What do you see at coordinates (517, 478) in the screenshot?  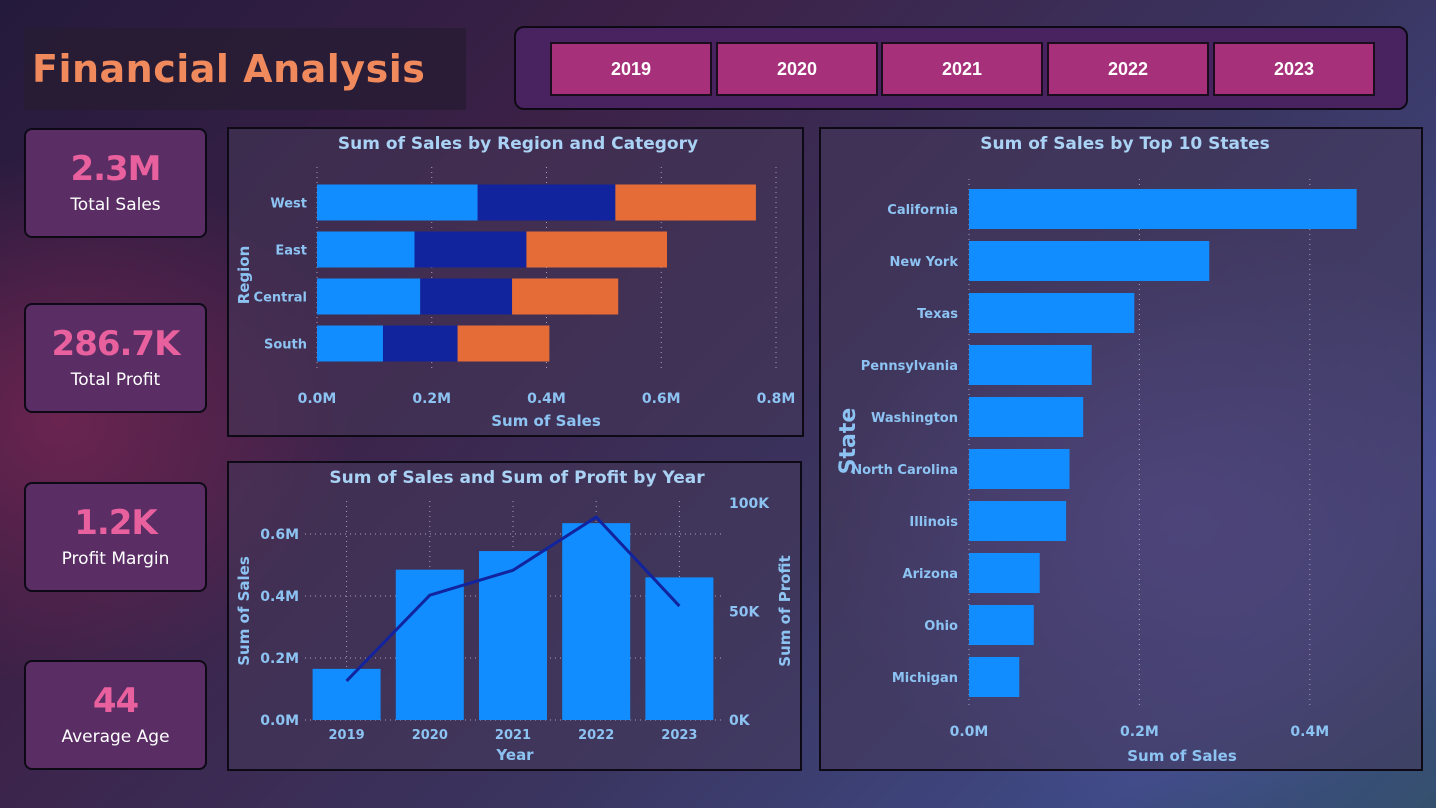 I see `chart-title: Sum of Sales and Sum of Profit by Year` at bounding box center [517, 478].